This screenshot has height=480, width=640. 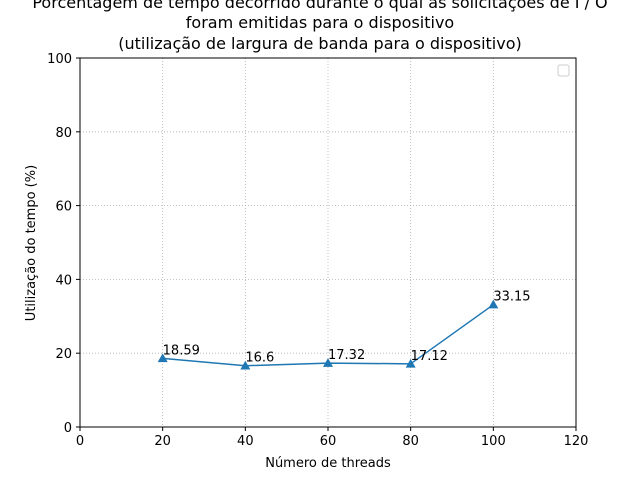 What do you see at coordinates (63, 133) in the screenshot?
I see `y-tick-label: 80` at bounding box center [63, 133].